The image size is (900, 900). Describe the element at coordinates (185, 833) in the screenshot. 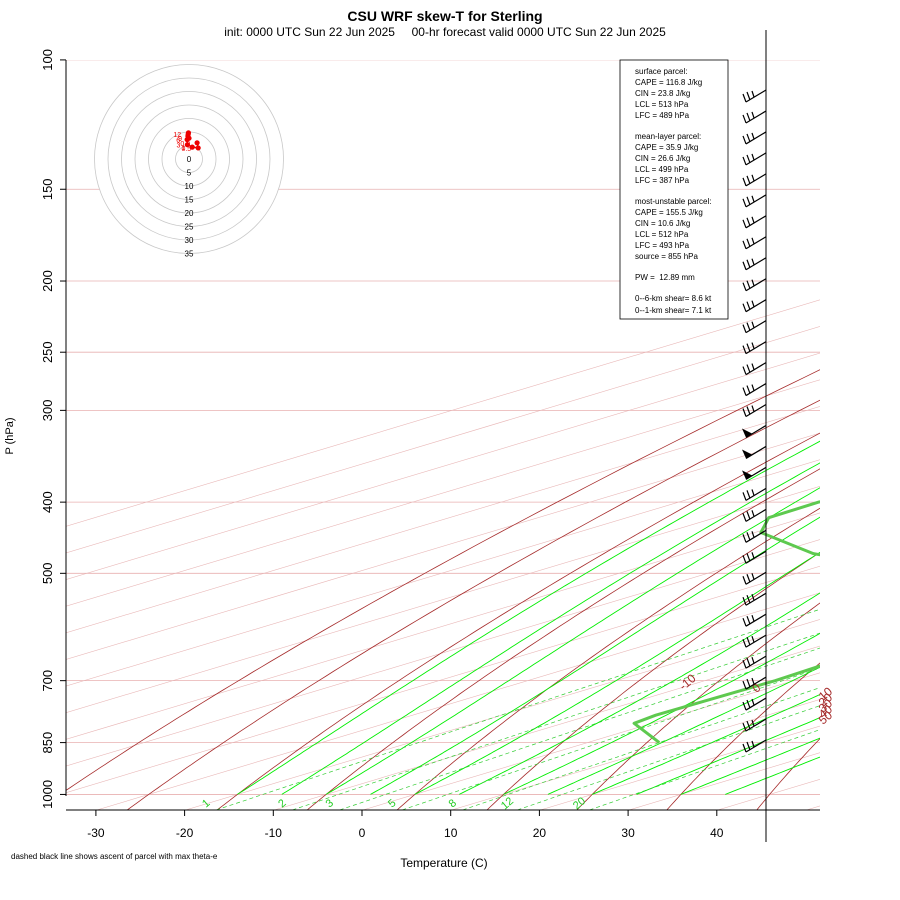

I see `x-tick-label: -20` at that location.